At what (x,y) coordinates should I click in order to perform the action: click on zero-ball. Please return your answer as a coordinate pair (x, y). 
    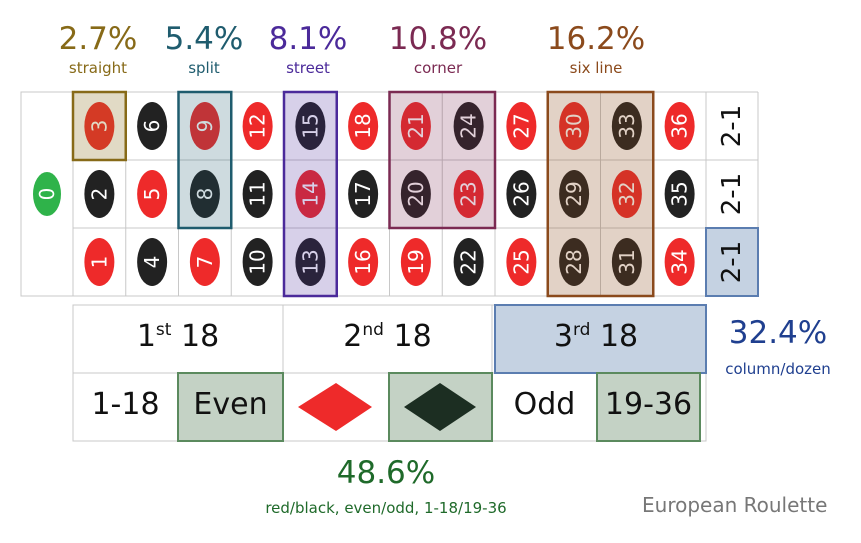
    Looking at the image, I should click on (47, 194).